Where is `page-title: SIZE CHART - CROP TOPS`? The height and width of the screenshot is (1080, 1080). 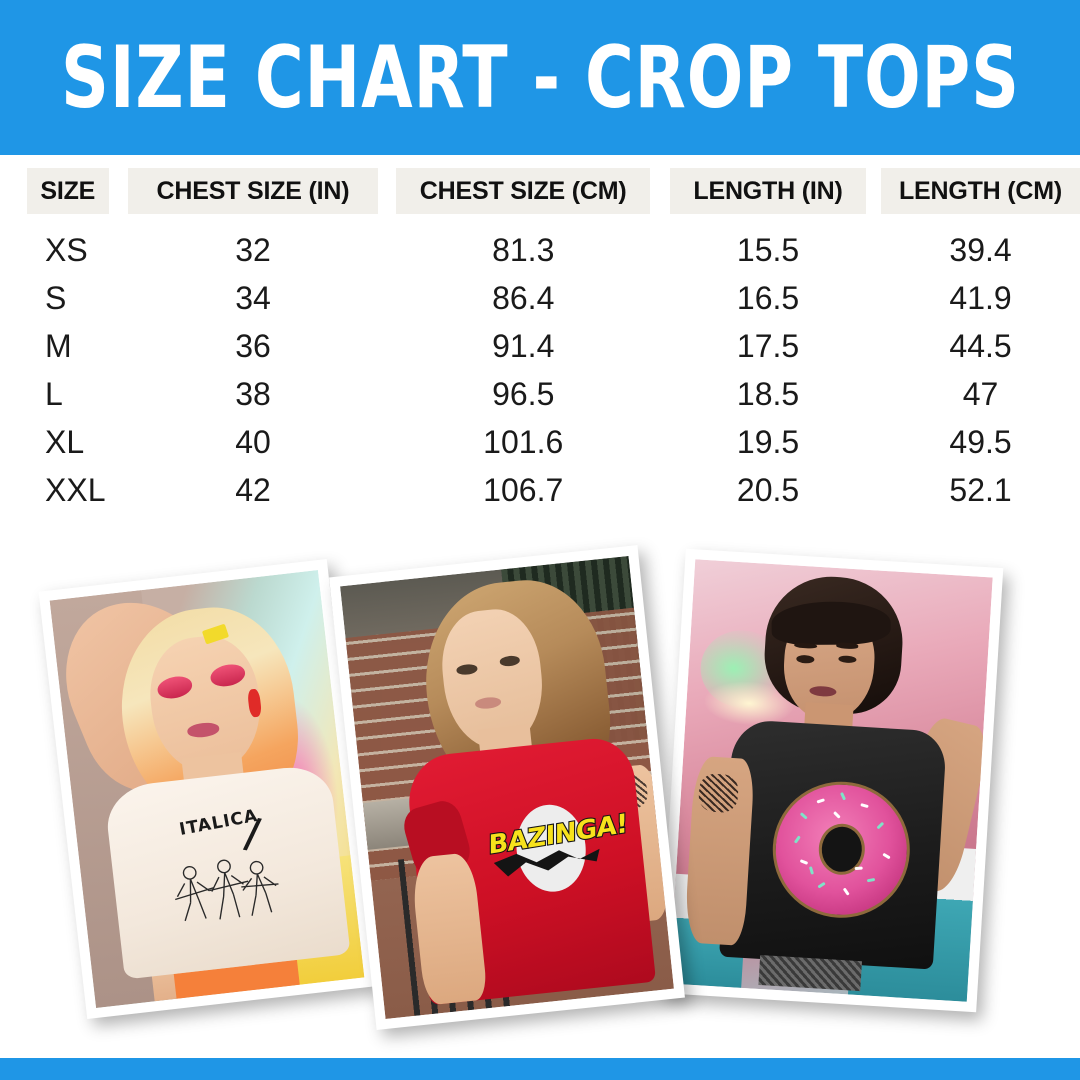 page-title: SIZE CHART - CROP TOPS is located at coordinates (540, 77).